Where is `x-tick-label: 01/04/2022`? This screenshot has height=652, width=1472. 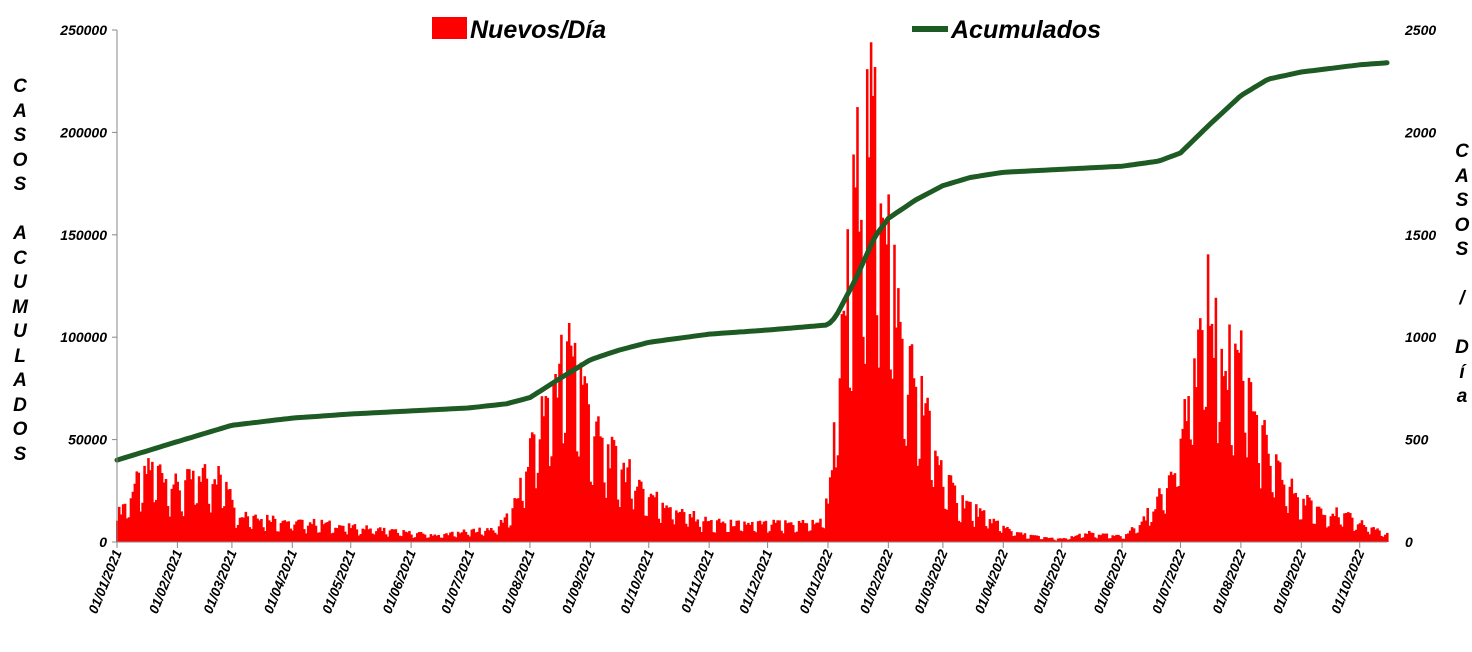 x-tick-label: 01/04/2022 is located at coordinates (991, 581).